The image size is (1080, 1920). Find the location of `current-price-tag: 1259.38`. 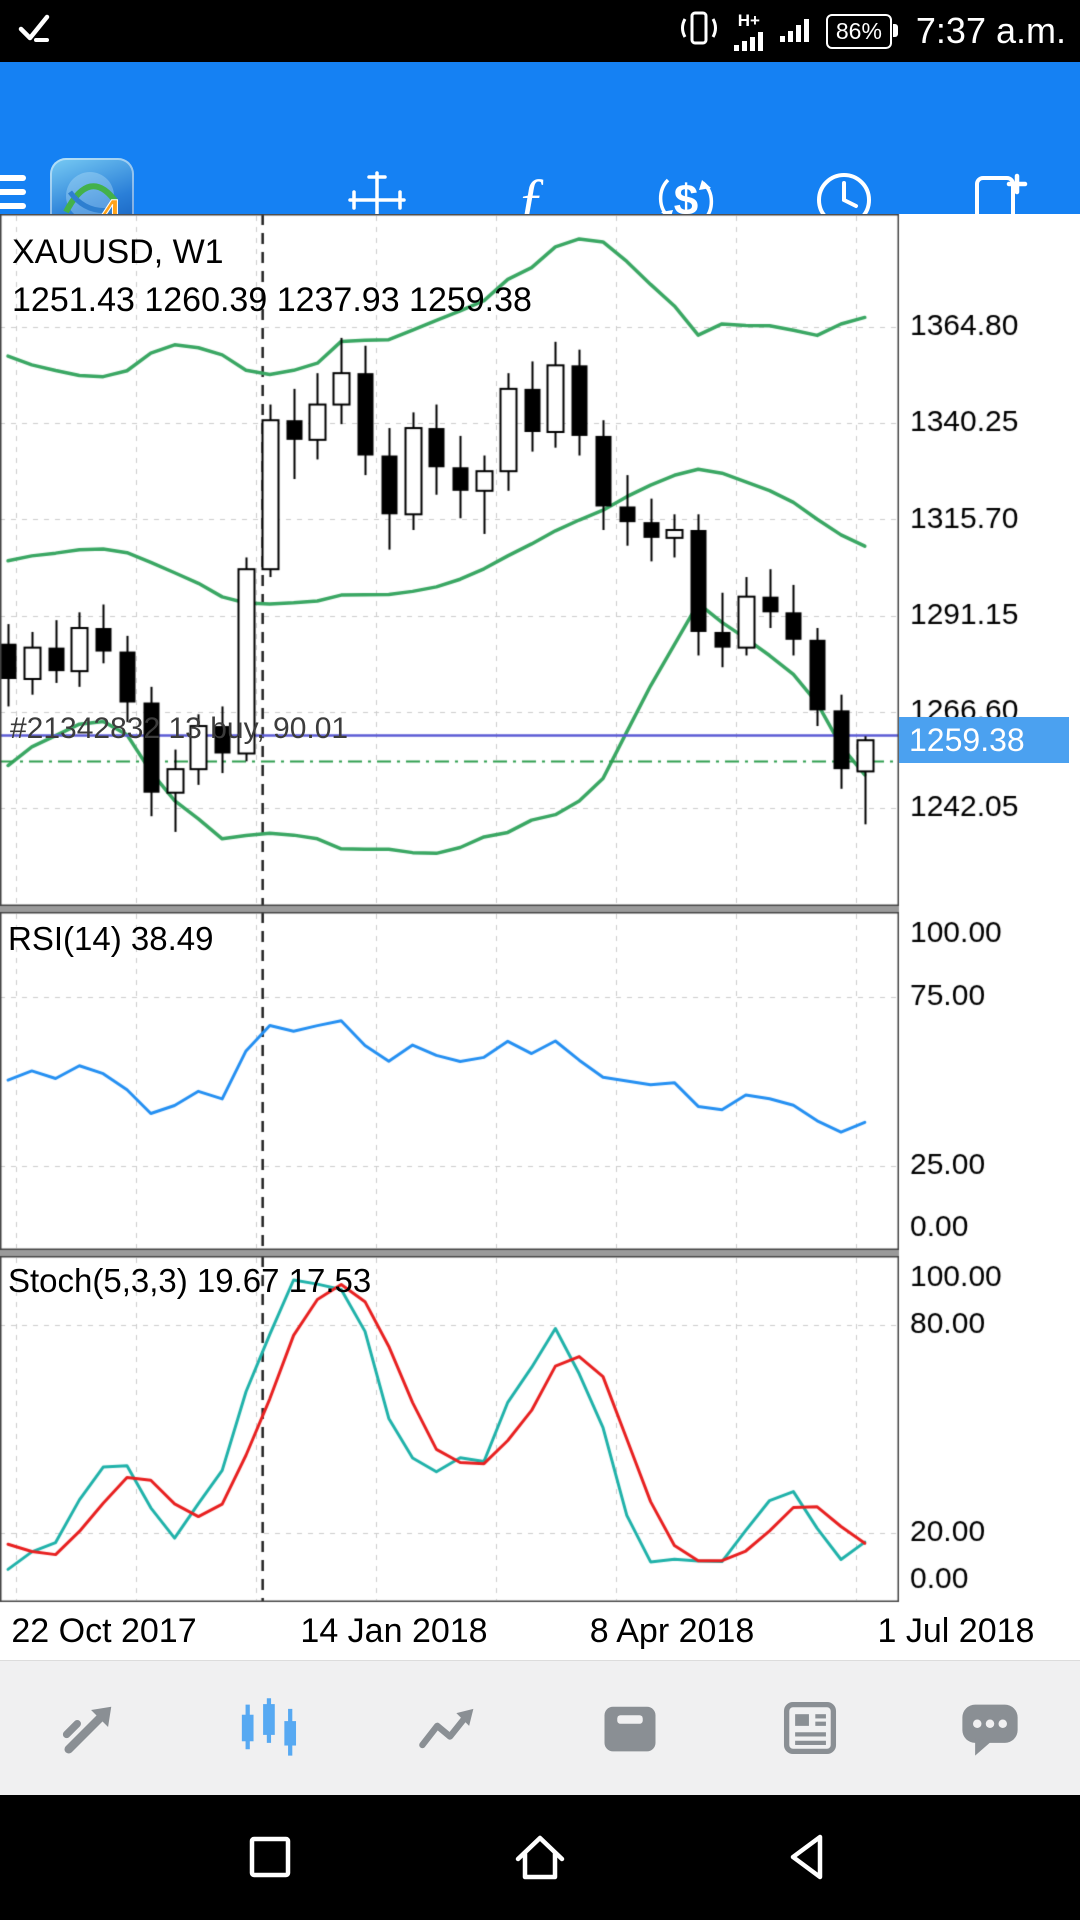

current-price-tag: 1259.38 is located at coordinates (984, 740).